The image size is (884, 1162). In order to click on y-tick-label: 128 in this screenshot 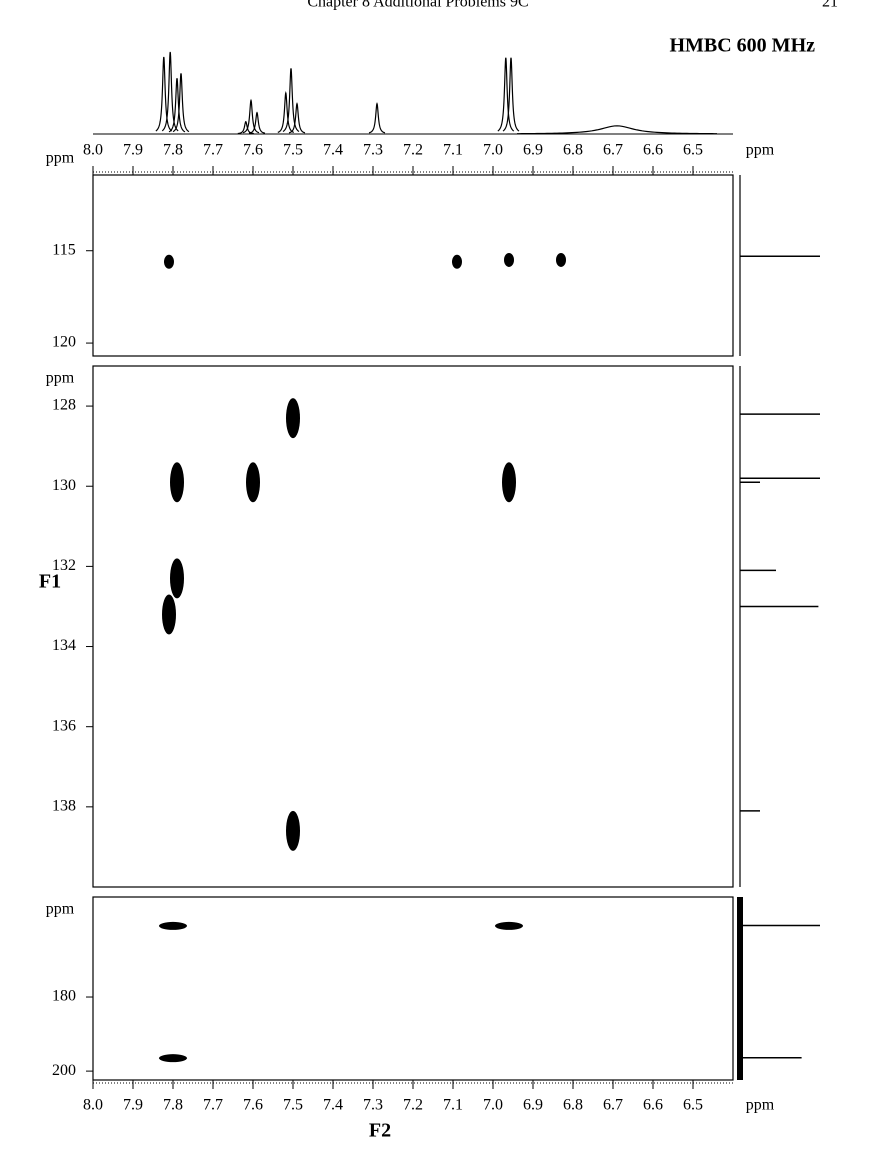, I will do `click(64, 405)`.